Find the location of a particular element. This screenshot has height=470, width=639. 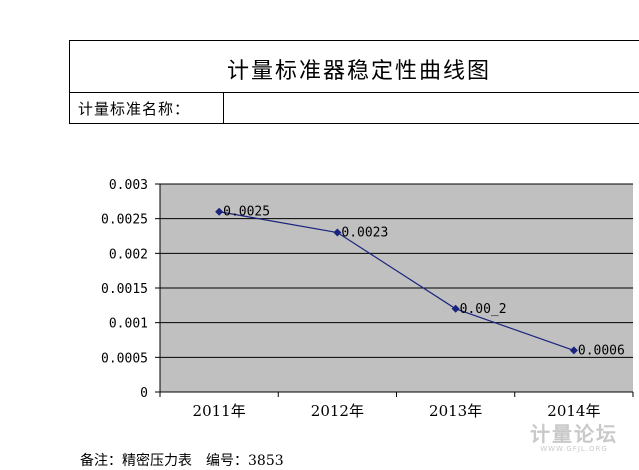

page-title: 计量标准器稳定性曲线图 is located at coordinates (358, 71).